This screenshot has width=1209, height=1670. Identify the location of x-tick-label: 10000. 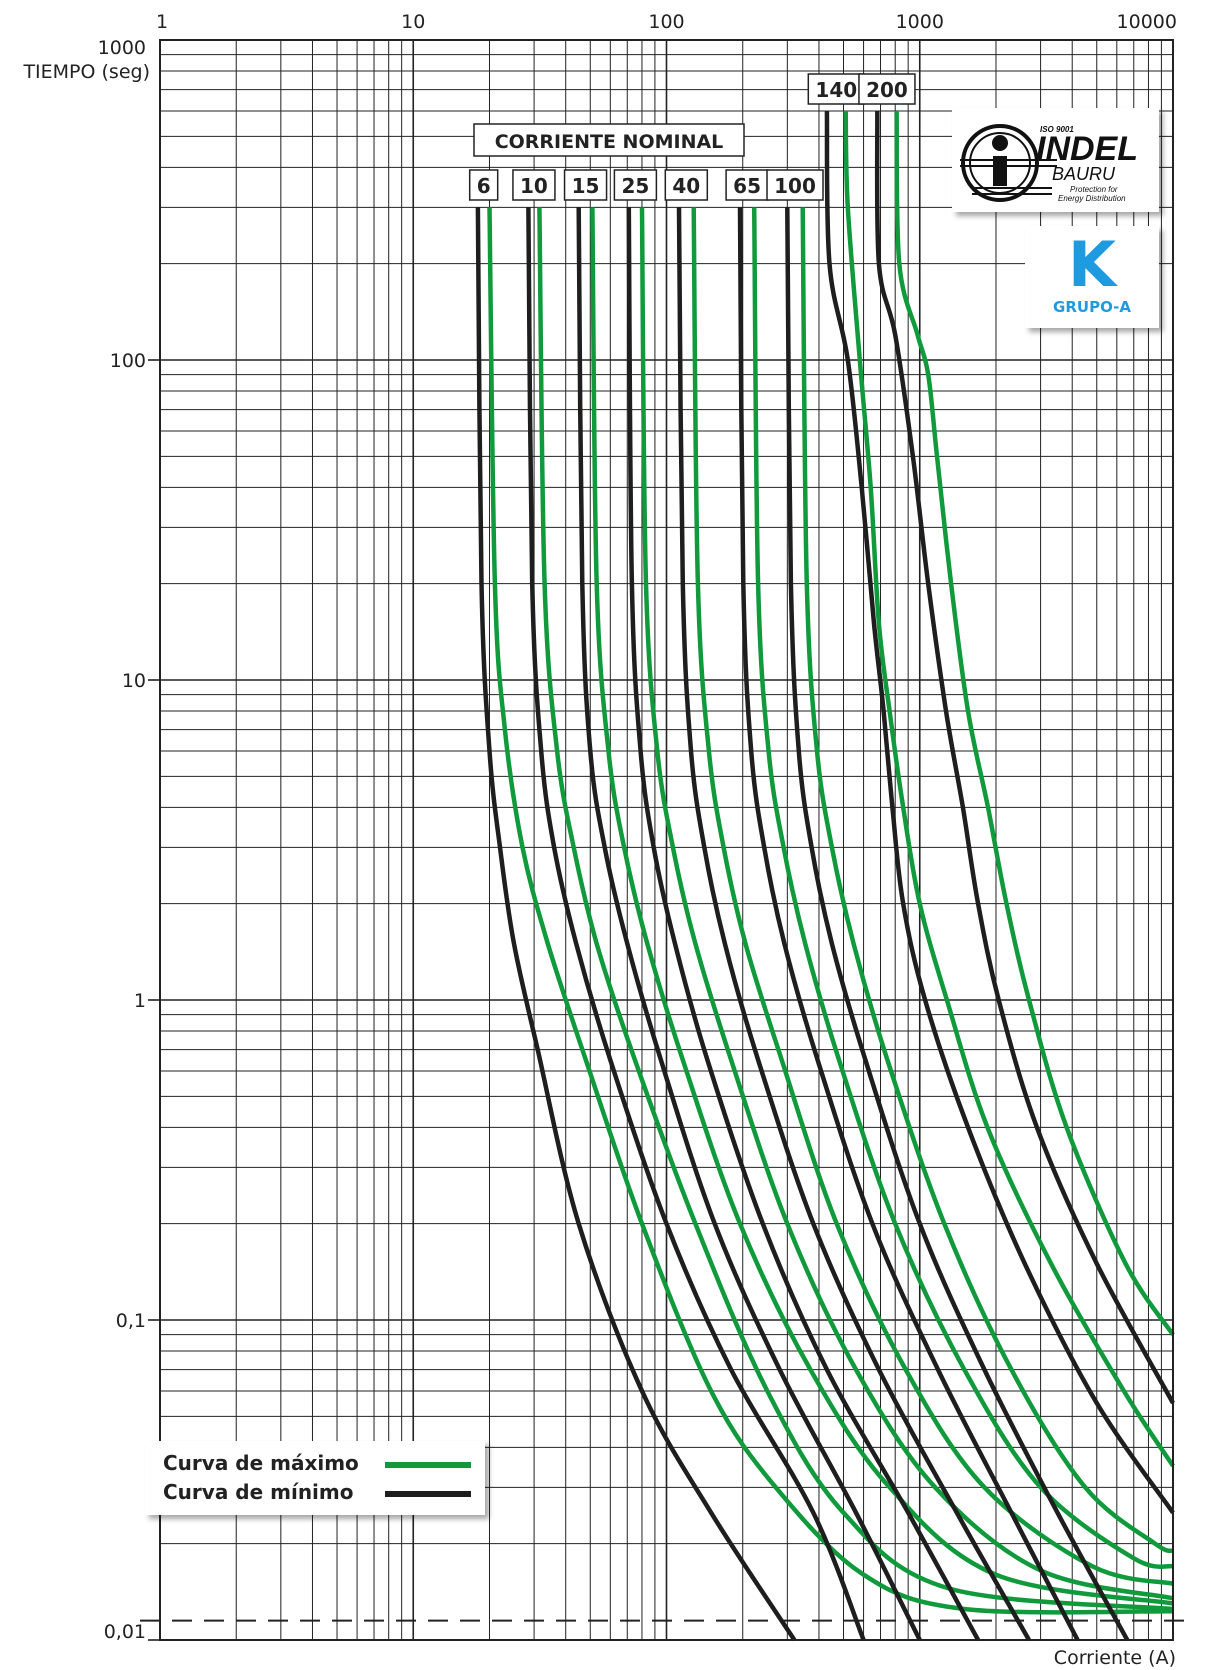
(1147, 22).